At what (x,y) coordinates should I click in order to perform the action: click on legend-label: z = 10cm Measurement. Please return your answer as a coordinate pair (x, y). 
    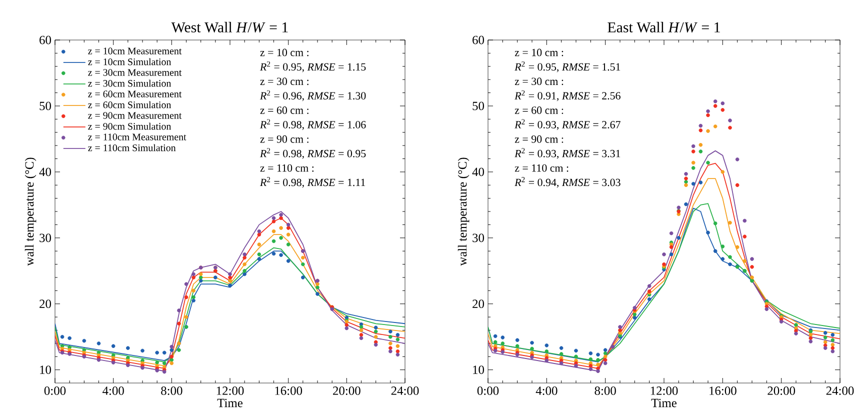
    Looking at the image, I should click on (135, 51).